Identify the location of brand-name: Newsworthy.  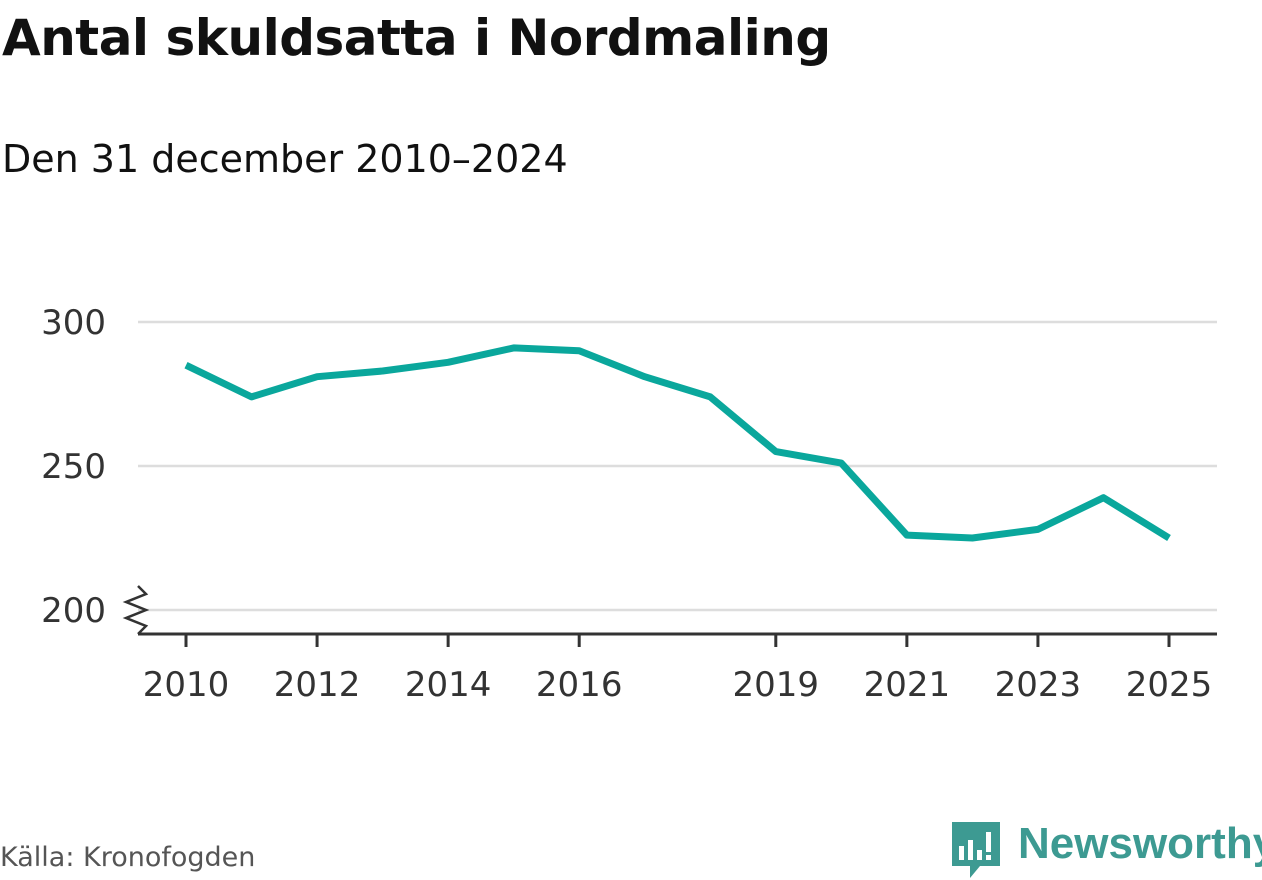
(1140, 843).